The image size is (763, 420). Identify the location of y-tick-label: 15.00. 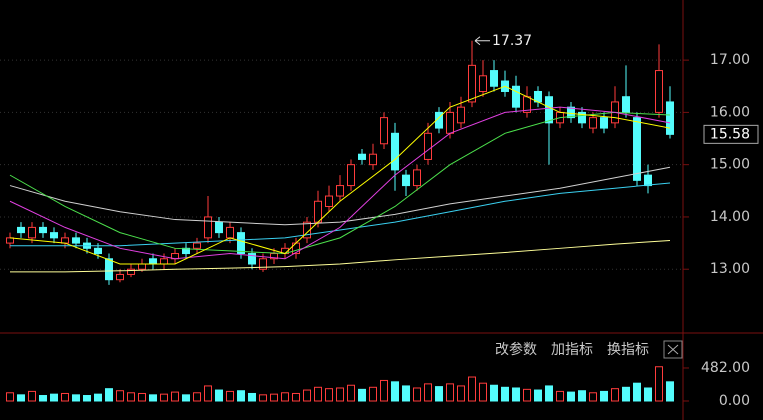
(730, 165).